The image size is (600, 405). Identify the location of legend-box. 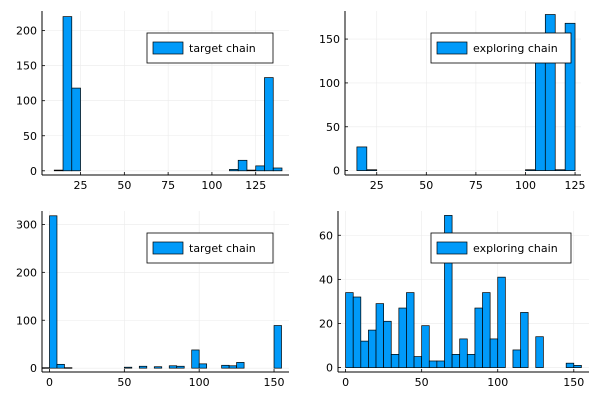
(501, 248).